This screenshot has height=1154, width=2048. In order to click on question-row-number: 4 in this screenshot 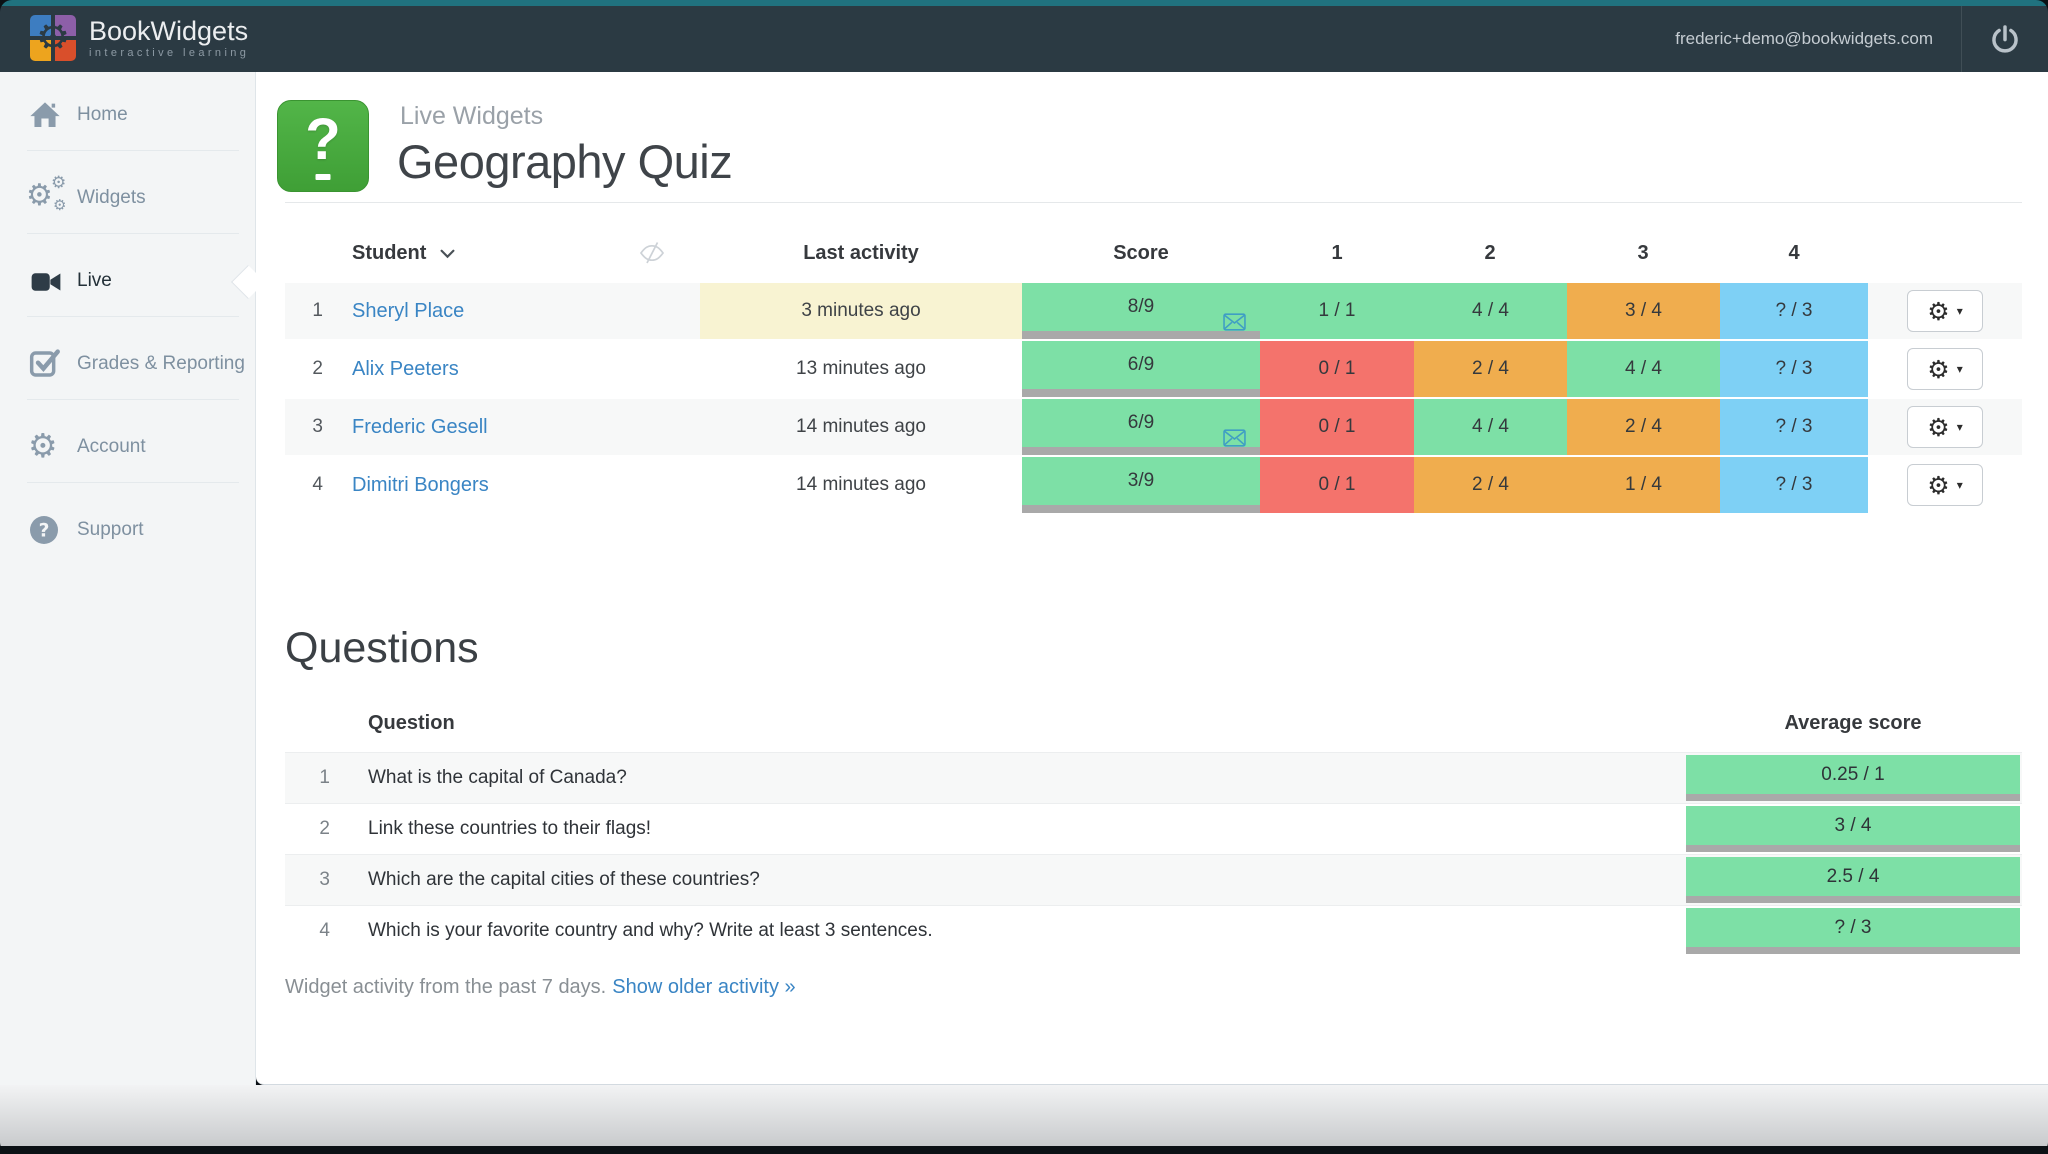, I will do `click(324, 930)`.